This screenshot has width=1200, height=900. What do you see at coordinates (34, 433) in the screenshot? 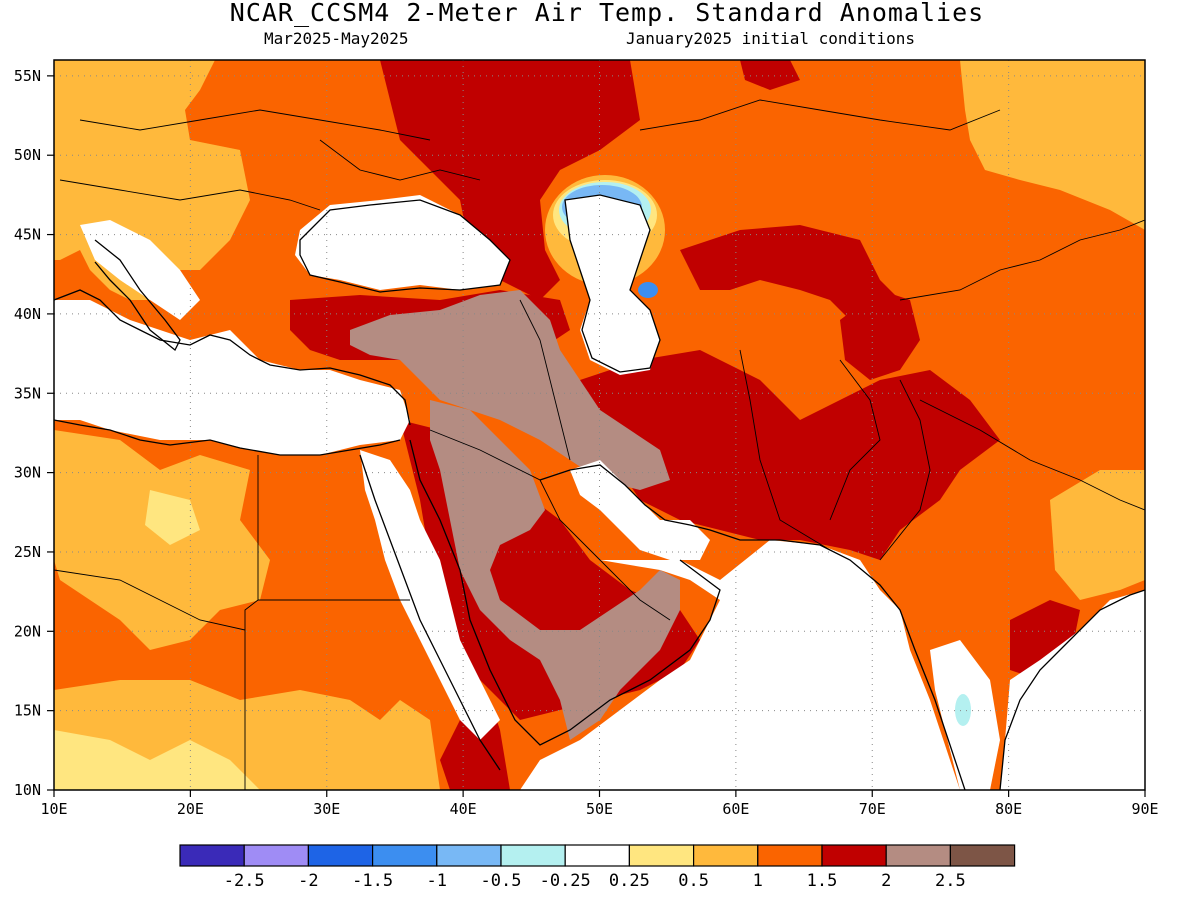
I see `latitude-axis: 10N 15N 20N 25N 30N 35N 40N 45N 50N 55N` at bounding box center [34, 433].